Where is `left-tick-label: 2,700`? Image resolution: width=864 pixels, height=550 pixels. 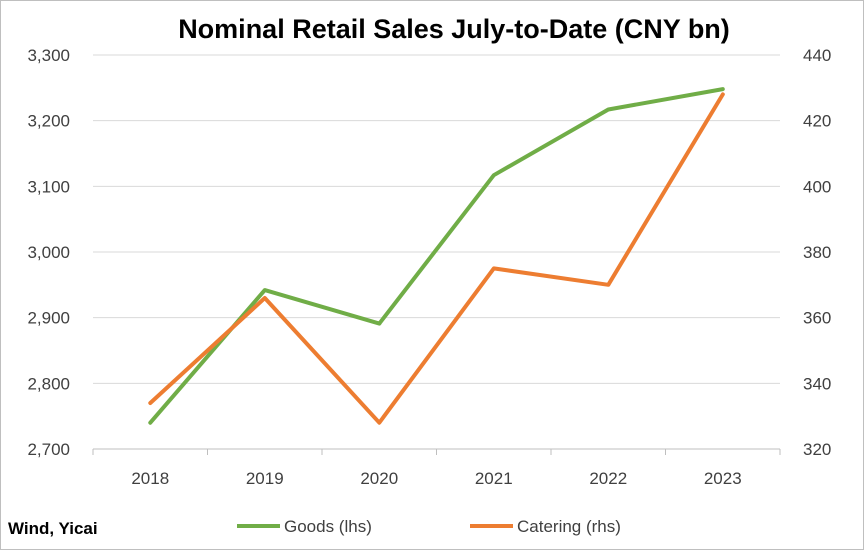 left-tick-label: 2,700 is located at coordinates (48, 449).